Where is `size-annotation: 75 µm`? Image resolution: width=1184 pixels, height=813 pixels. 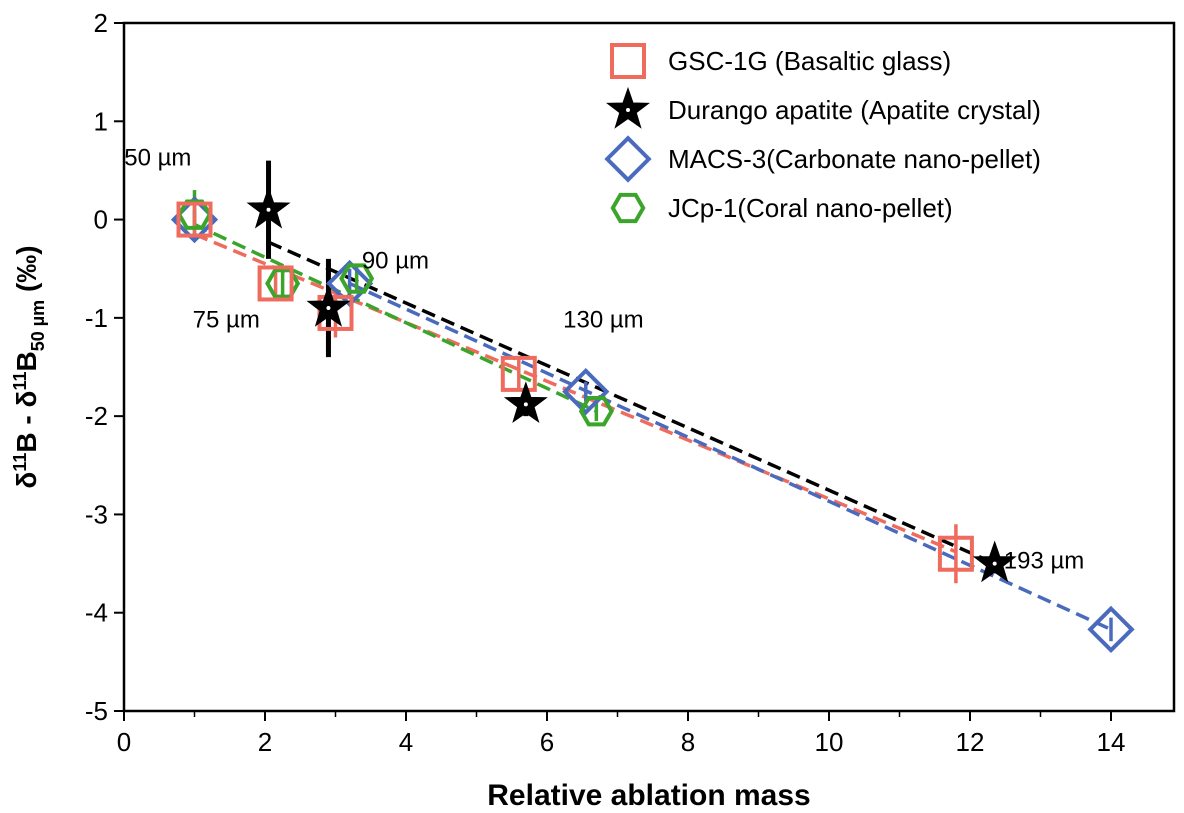
size-annotation: 75 µm is located at coordinates (226, 320).